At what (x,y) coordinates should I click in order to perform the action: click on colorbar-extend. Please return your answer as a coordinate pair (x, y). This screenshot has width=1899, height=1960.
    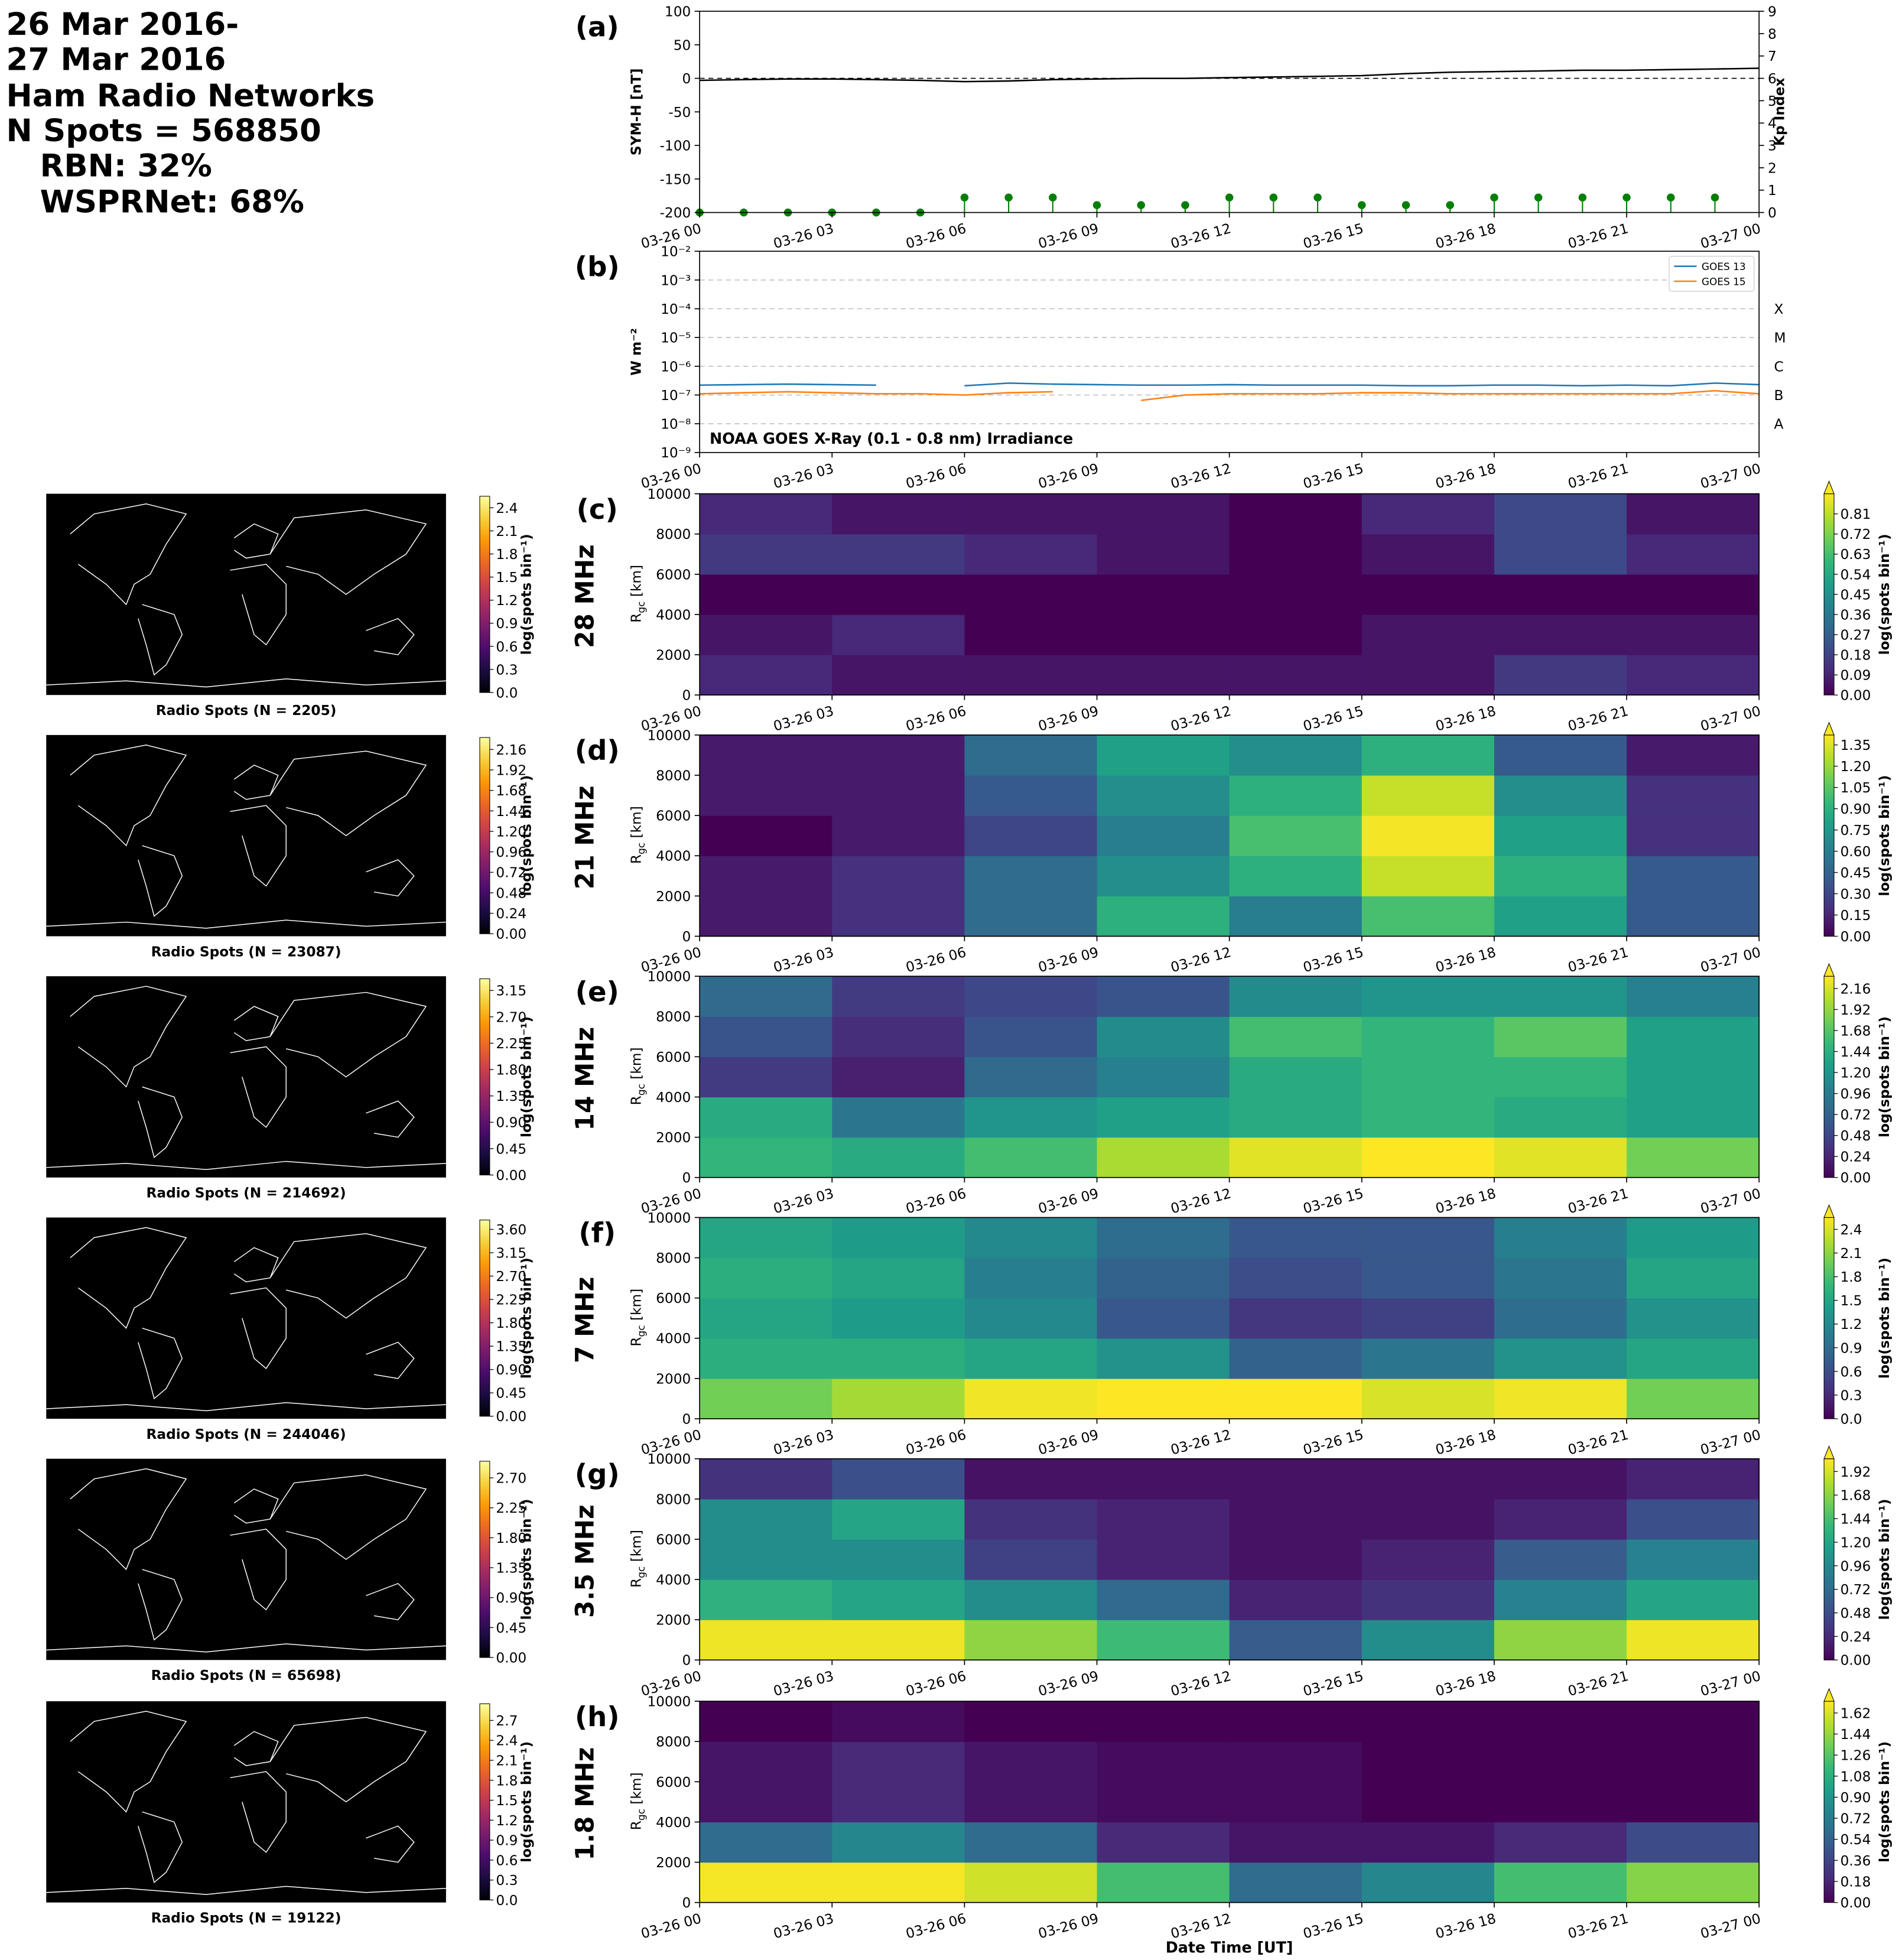
    Looking at the image, I should click on (1829, 487).